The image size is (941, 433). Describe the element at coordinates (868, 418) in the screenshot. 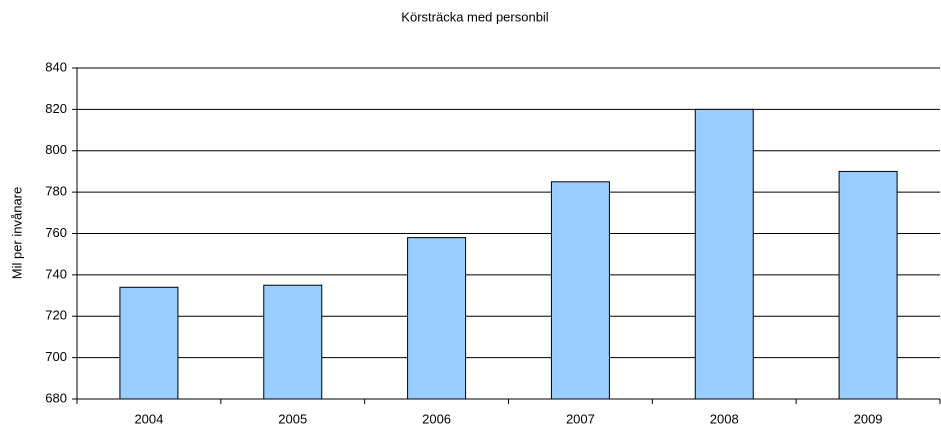

I see `x-tick-label: 2009` at that location.